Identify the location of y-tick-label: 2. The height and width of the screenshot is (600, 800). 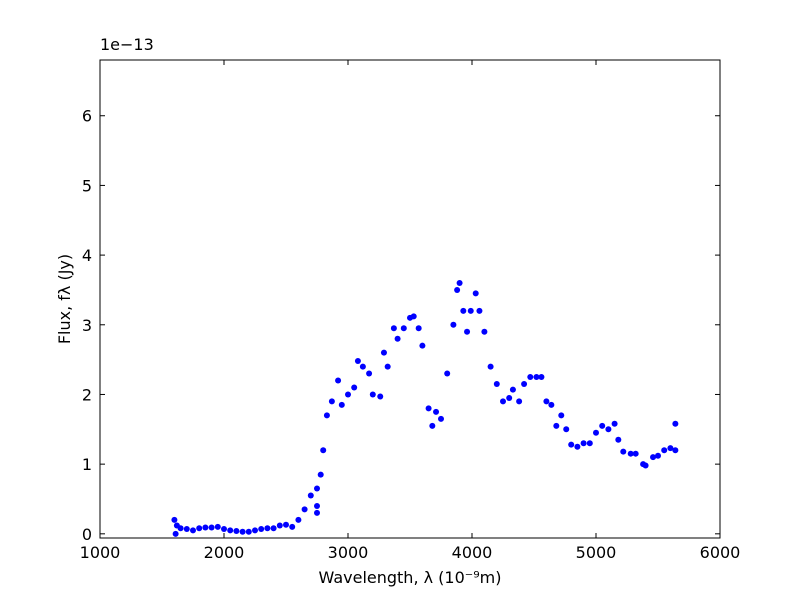
(87, 394).